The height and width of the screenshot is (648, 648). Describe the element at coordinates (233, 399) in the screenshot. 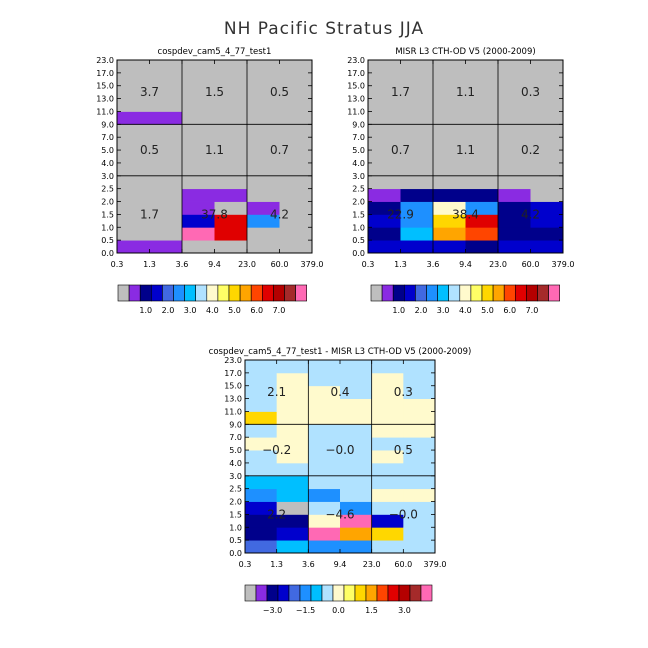

I see `y-tick-label: 13.0` at that location.